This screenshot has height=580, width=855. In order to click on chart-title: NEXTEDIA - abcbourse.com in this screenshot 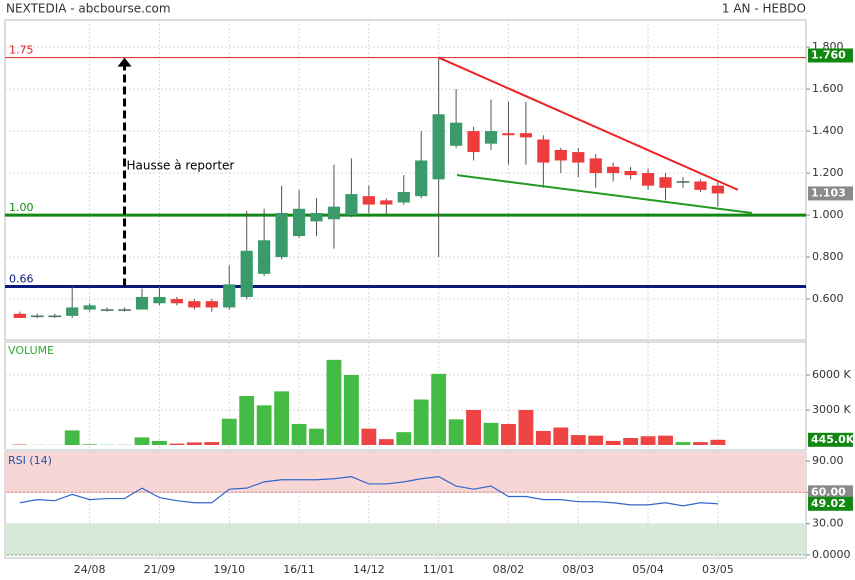, I will do `click(88, 9)`.